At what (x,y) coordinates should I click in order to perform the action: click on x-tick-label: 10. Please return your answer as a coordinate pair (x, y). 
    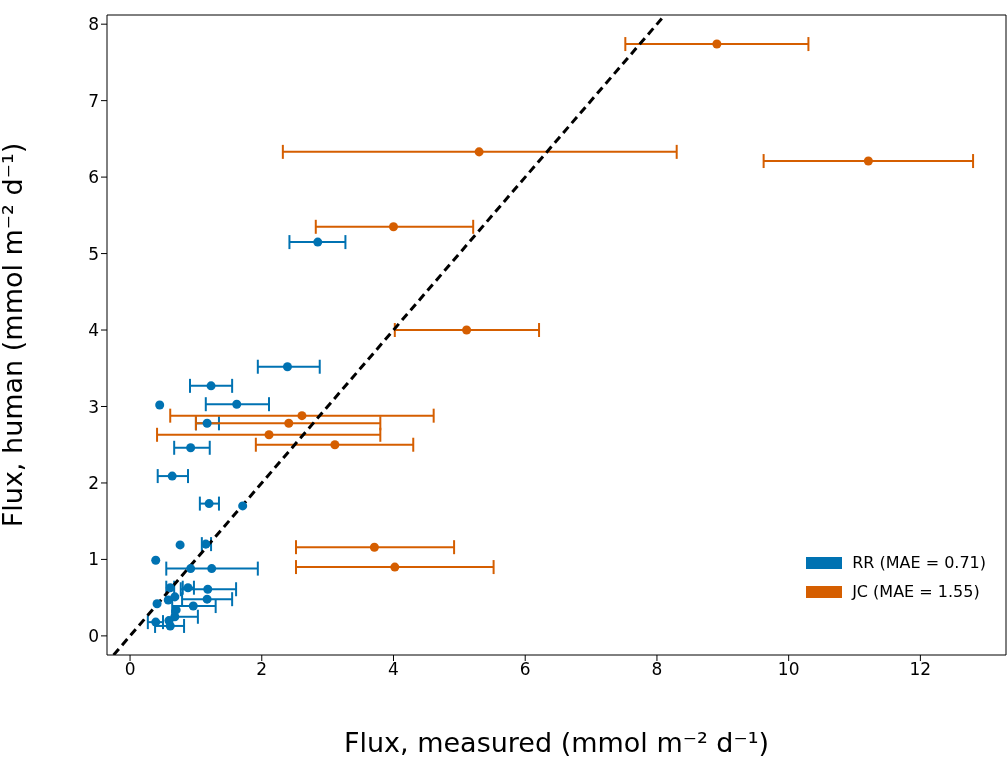
    Looking at the image, I should click on (788, 669).